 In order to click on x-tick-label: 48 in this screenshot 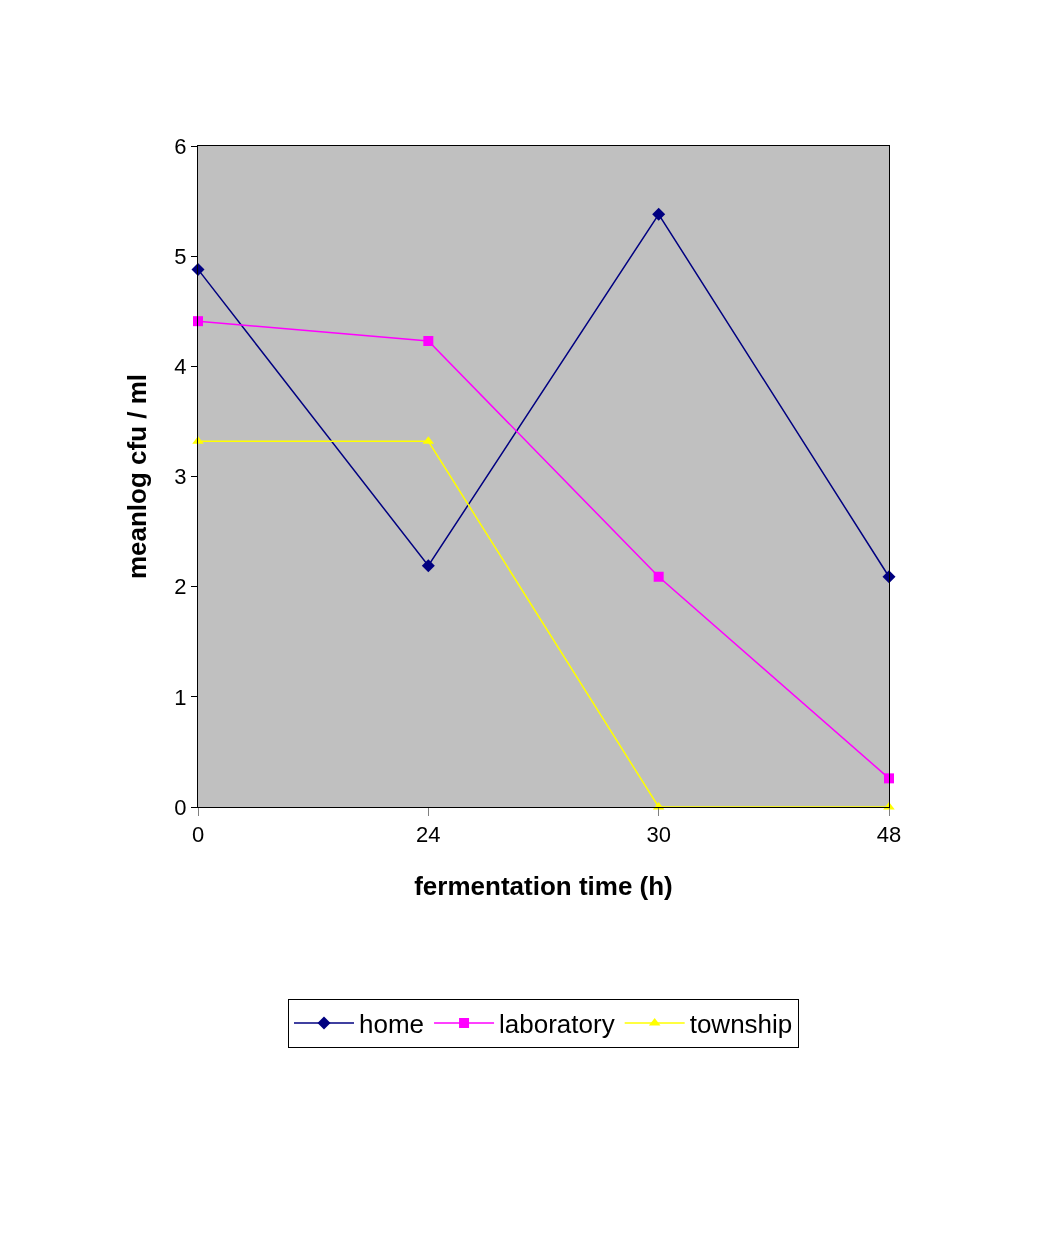, I will do `click(889, 835)`.